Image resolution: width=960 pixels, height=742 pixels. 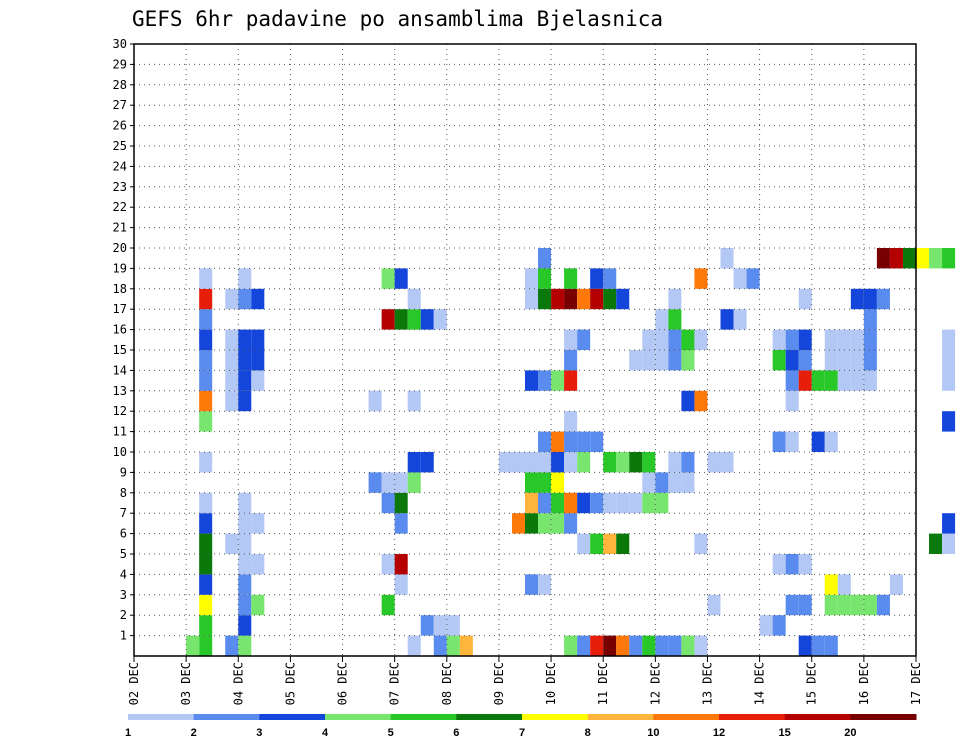 I want to click on x-tick-label: 15 DEC, so click(x=812, y=683).